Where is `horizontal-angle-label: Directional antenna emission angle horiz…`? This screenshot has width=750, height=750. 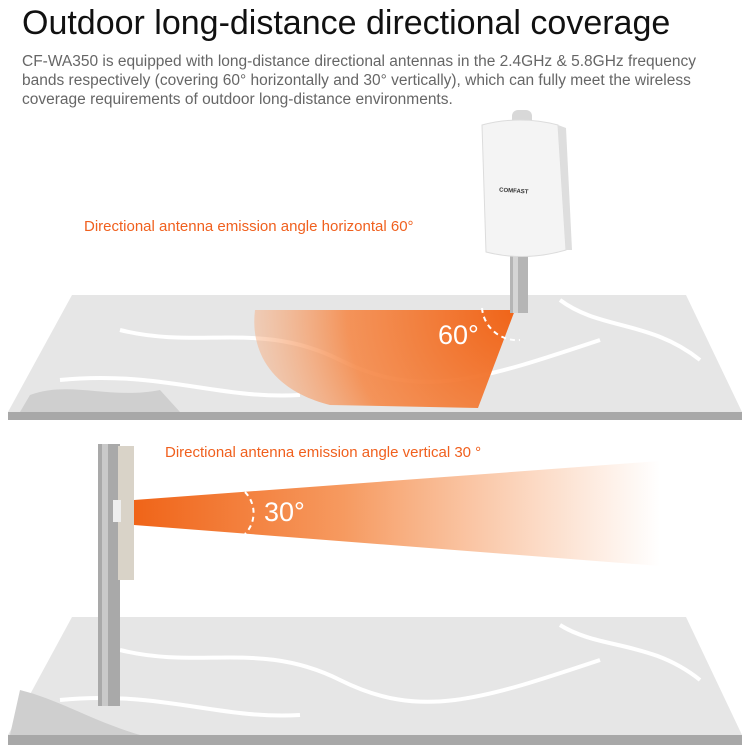
horizontal-angle-label: Directional antenna emission angle horiz… is located at coordinates (249, 226).